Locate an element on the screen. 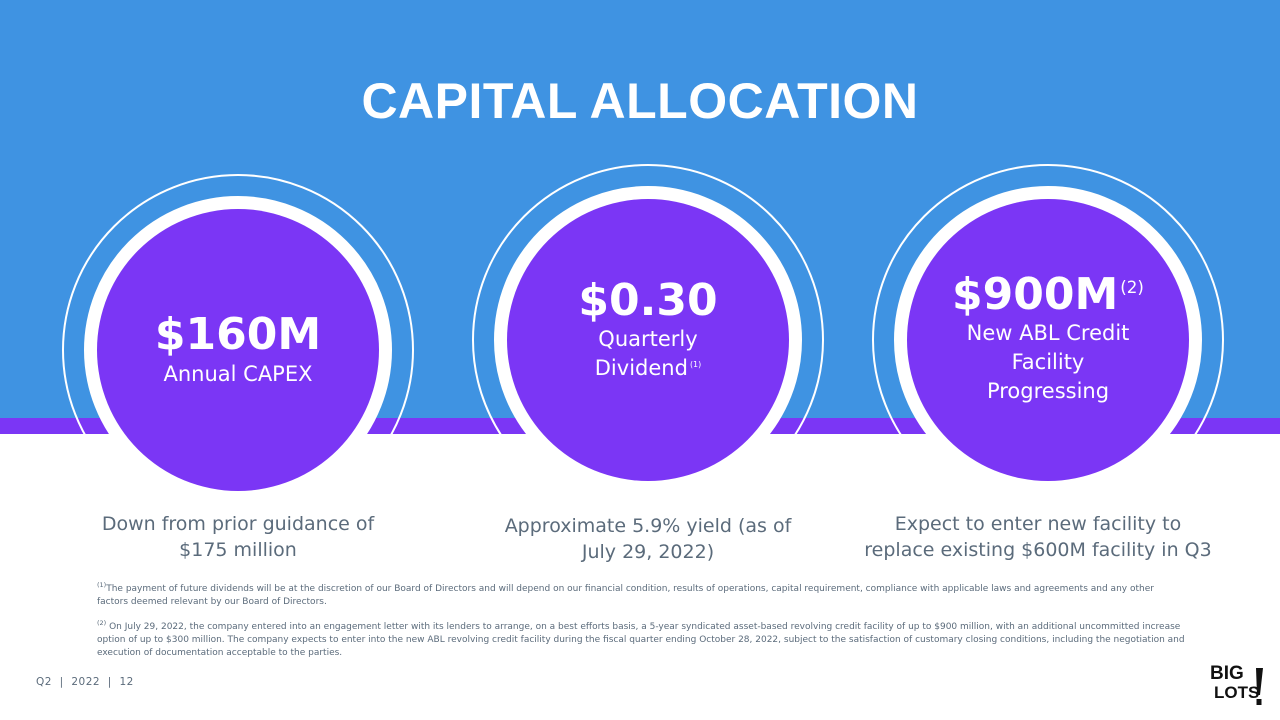 This screenshot has width=1280, height=720. card-3-value: $900M (2) is located at coordinates (1048, 294).